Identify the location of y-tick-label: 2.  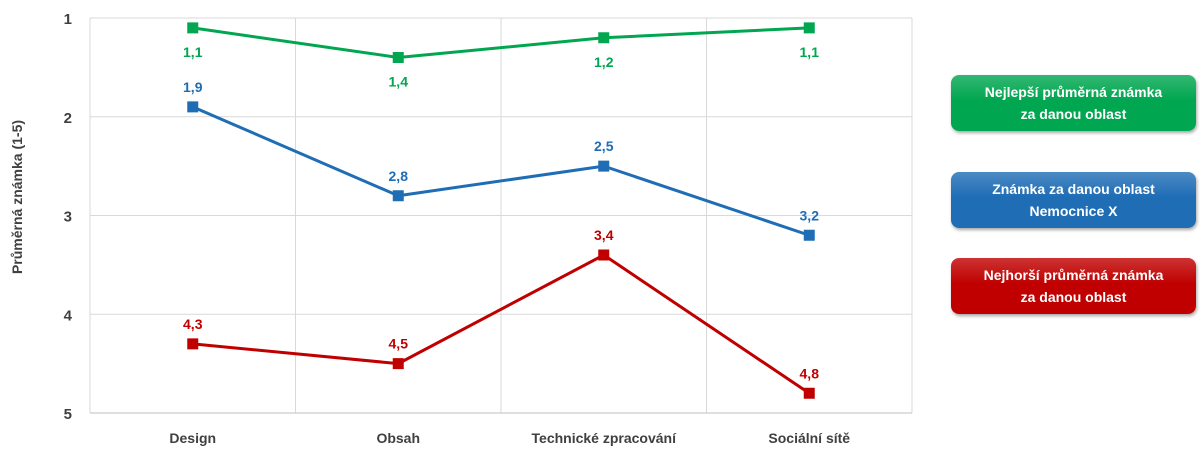
(68, 118).